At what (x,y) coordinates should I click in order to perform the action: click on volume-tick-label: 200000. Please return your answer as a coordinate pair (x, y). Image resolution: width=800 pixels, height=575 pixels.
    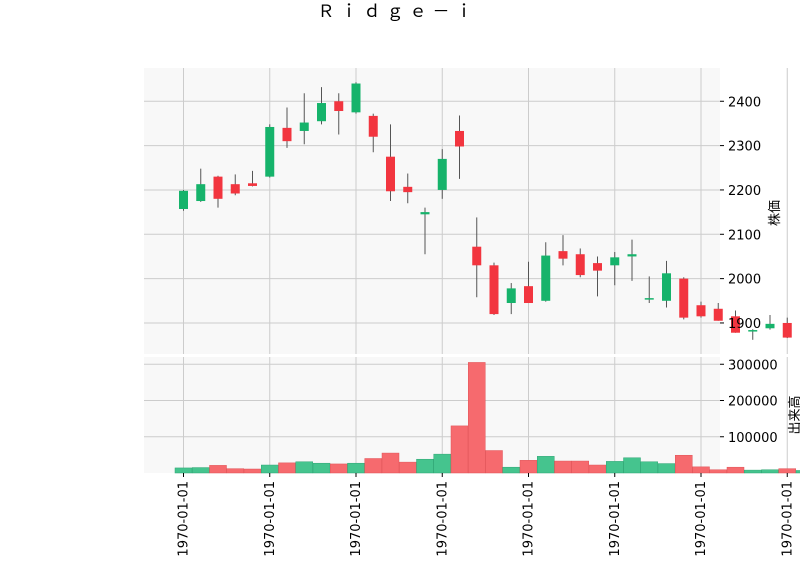
    Looking at the image, I should click on (753, 402).